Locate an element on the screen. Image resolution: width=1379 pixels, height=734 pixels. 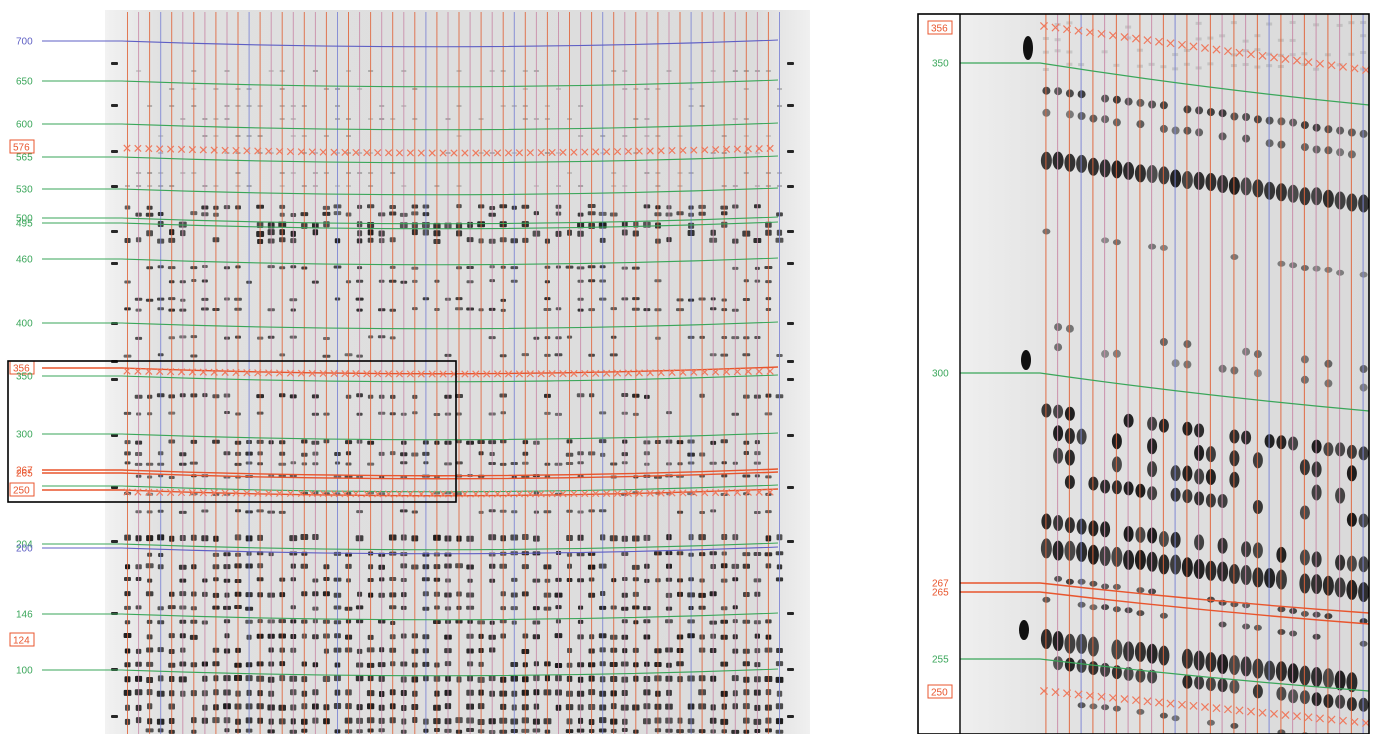
ladder-label-200: 200 is located at coordinates (24, 549).